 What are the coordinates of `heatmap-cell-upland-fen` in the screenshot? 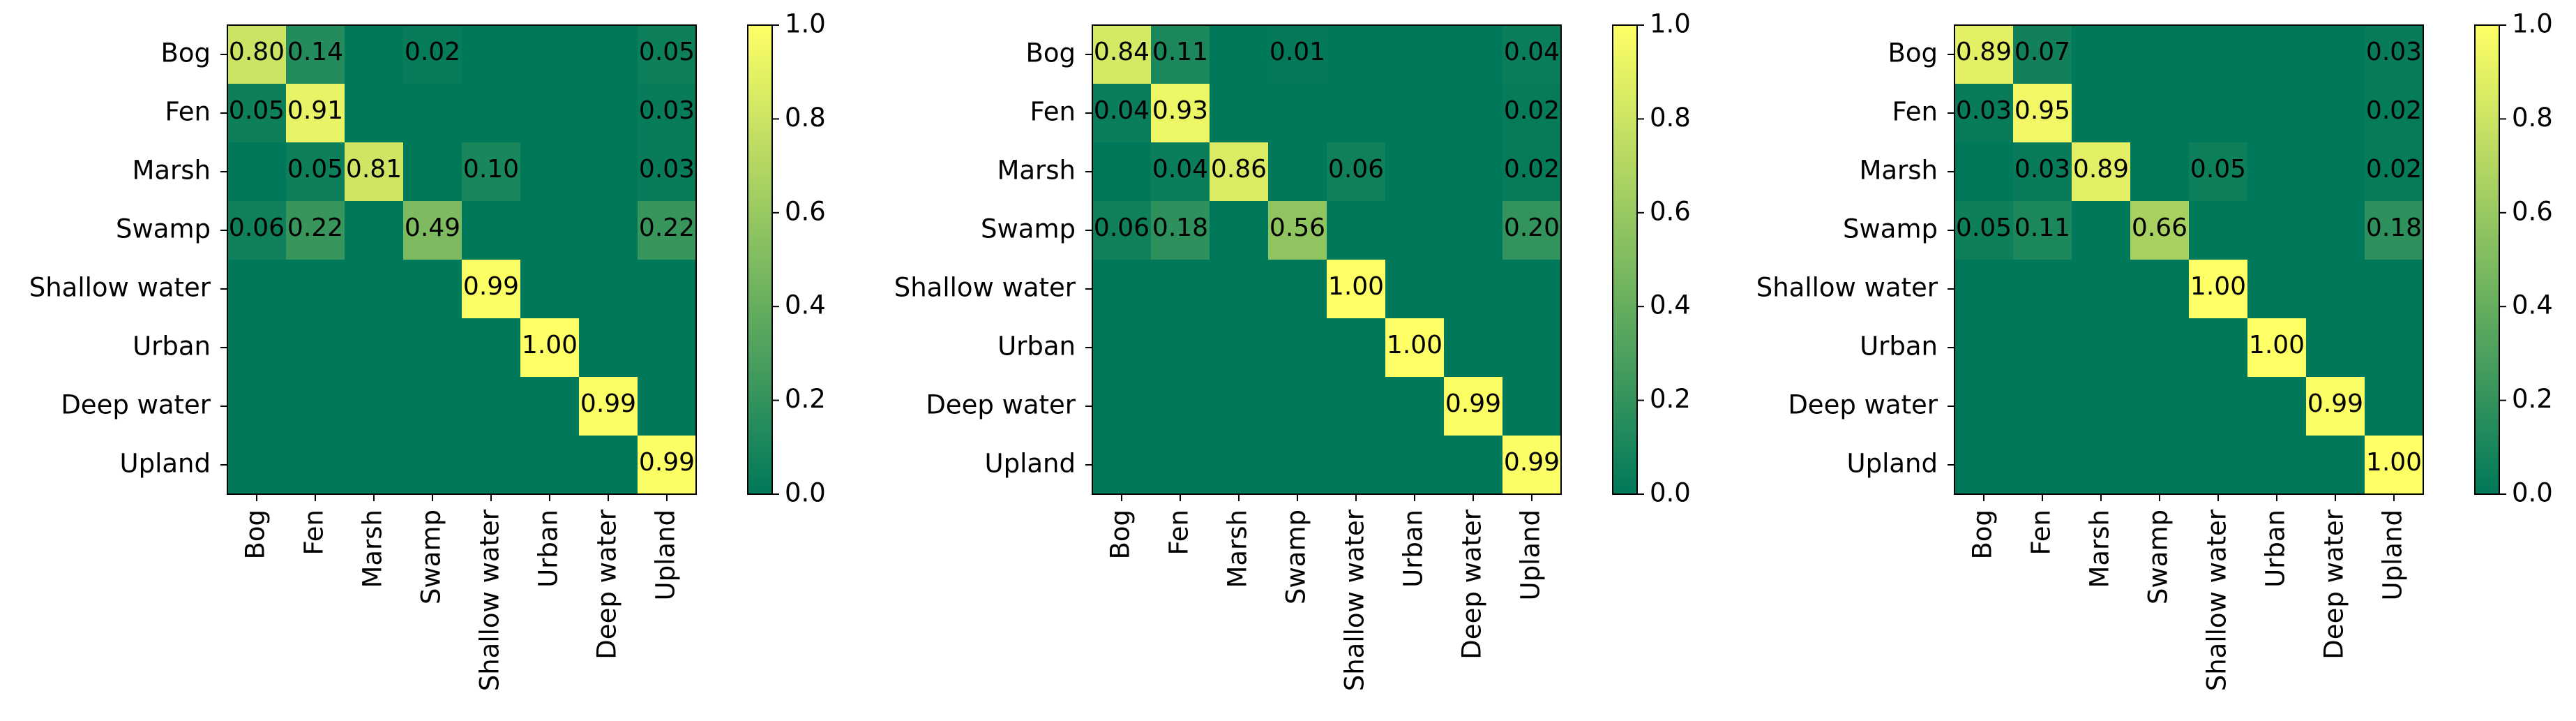 It's located at (315, 465).